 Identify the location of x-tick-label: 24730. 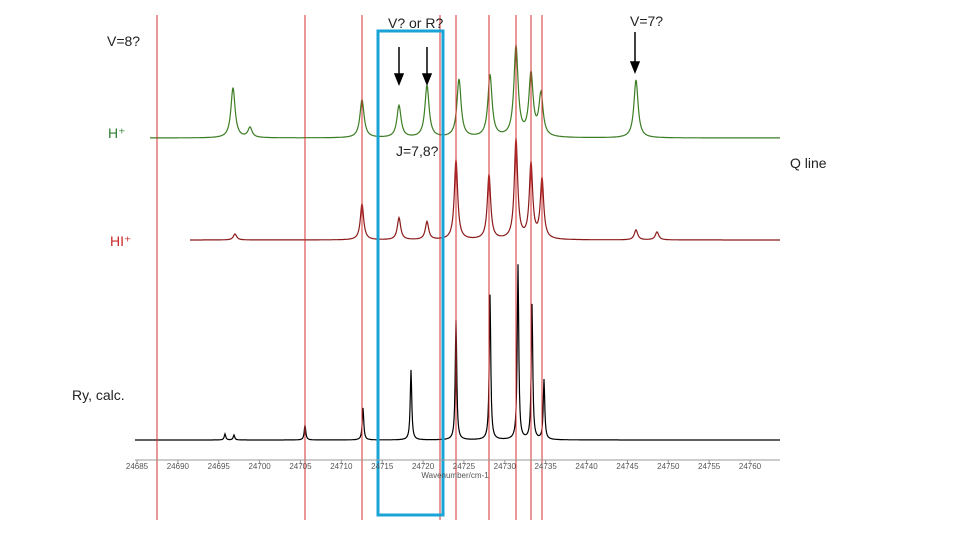
(505, 466).